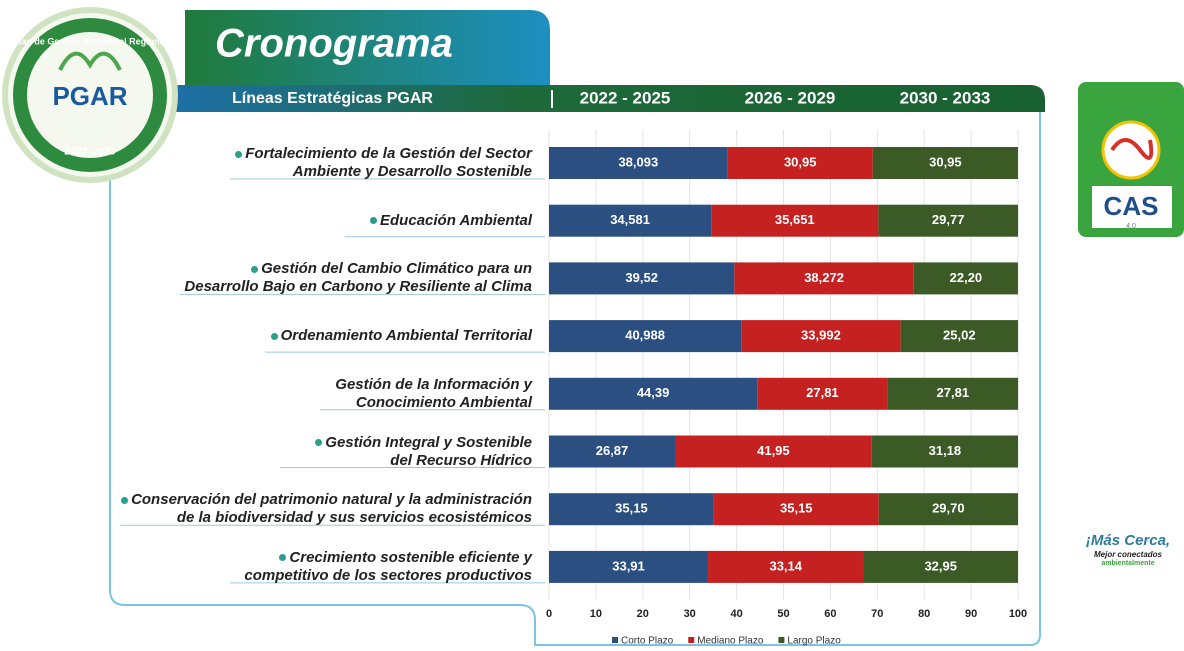  Describe the element at coordinates (332, 98) in the screenshot. I see `header-title: Líneas Estratégicas PGAR` at that location.